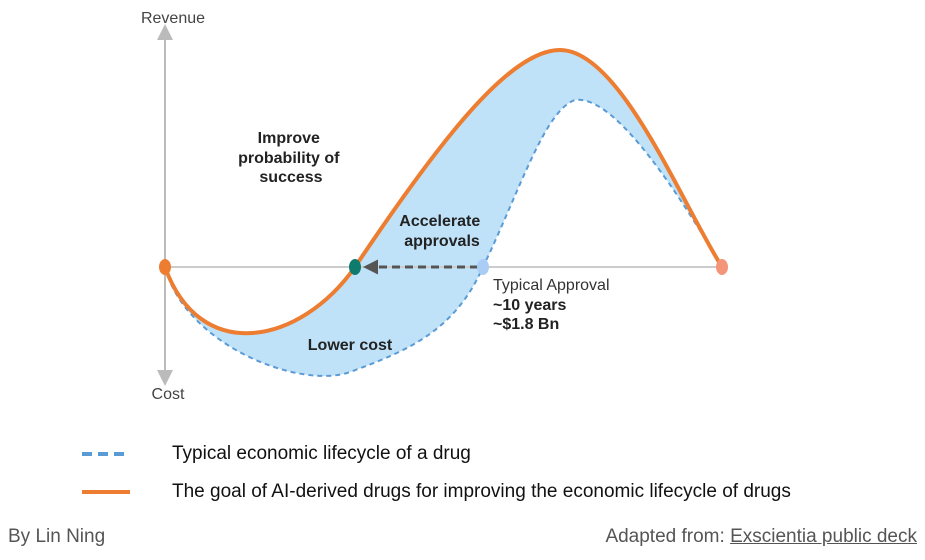 The image size is (925, 560). I want to click on typical-breakeven-point, so click(483, 267).